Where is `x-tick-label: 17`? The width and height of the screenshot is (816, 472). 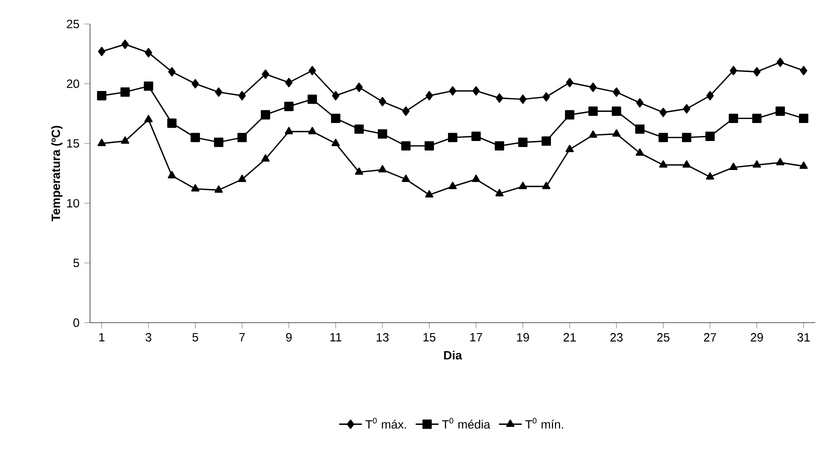 x-tick-label: 17 is located at coordinates (476, 337).